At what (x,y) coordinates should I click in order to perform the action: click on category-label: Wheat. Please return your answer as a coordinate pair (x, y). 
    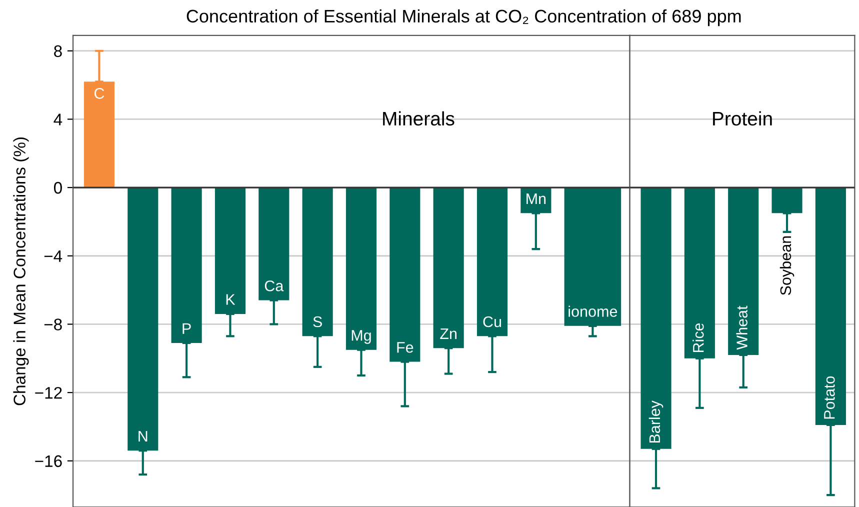
    Looking at the image, I should click on (742, 328).